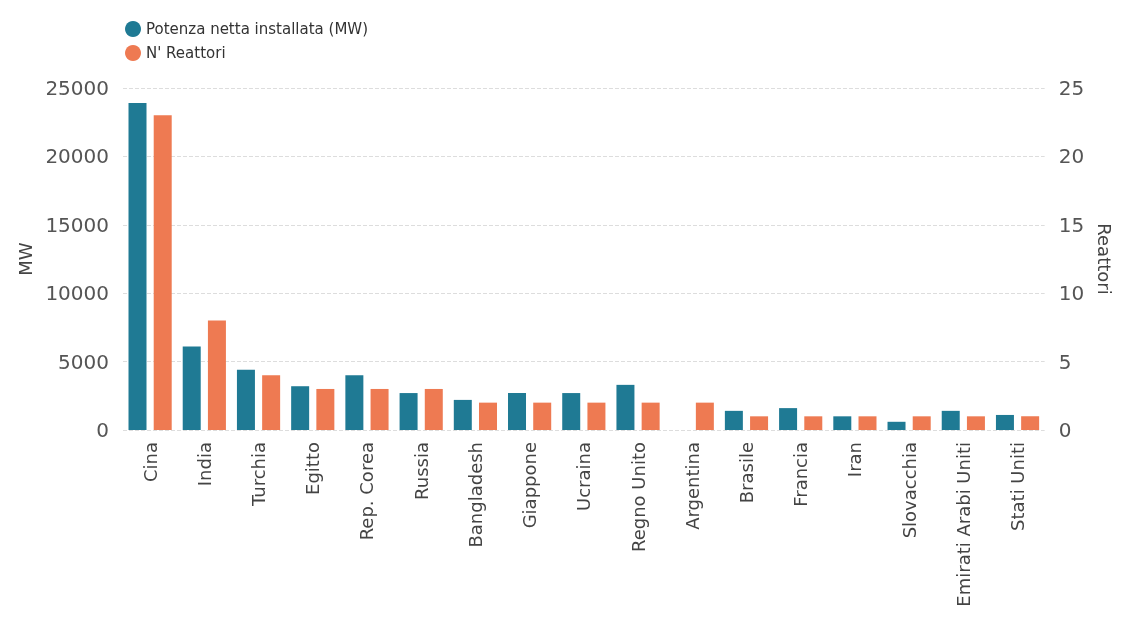 This screenshot has width=1129, height=639. I want to click on x-tick-label: India, so click(204, 464).